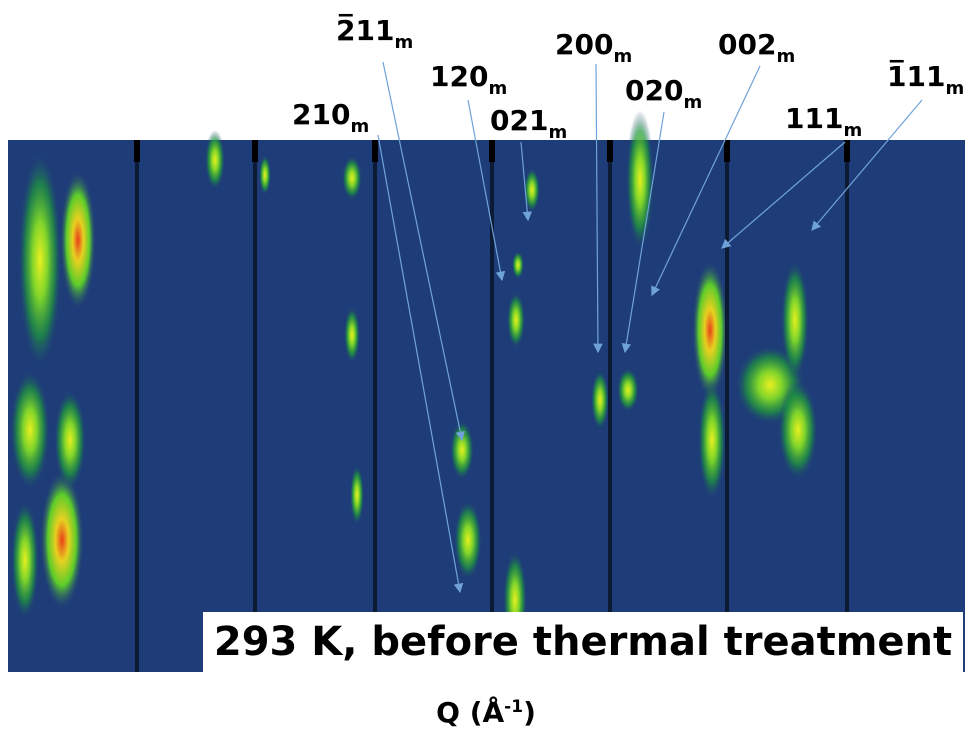  Describe the element at coordinates (519, 120) in the screenshot. I see `peak-label-text: 021` at that location.